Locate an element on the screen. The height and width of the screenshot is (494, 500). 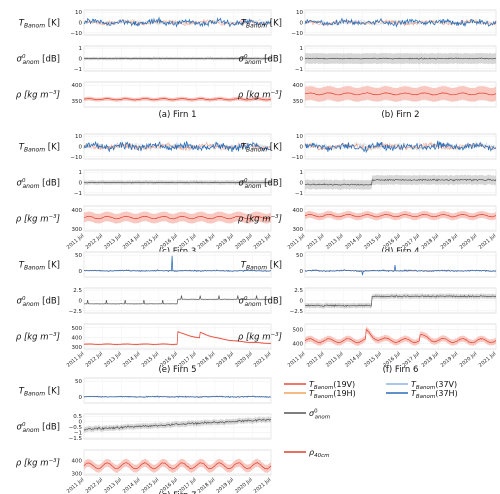
y-tick-label: 50 is located at coordinates (78, 382).